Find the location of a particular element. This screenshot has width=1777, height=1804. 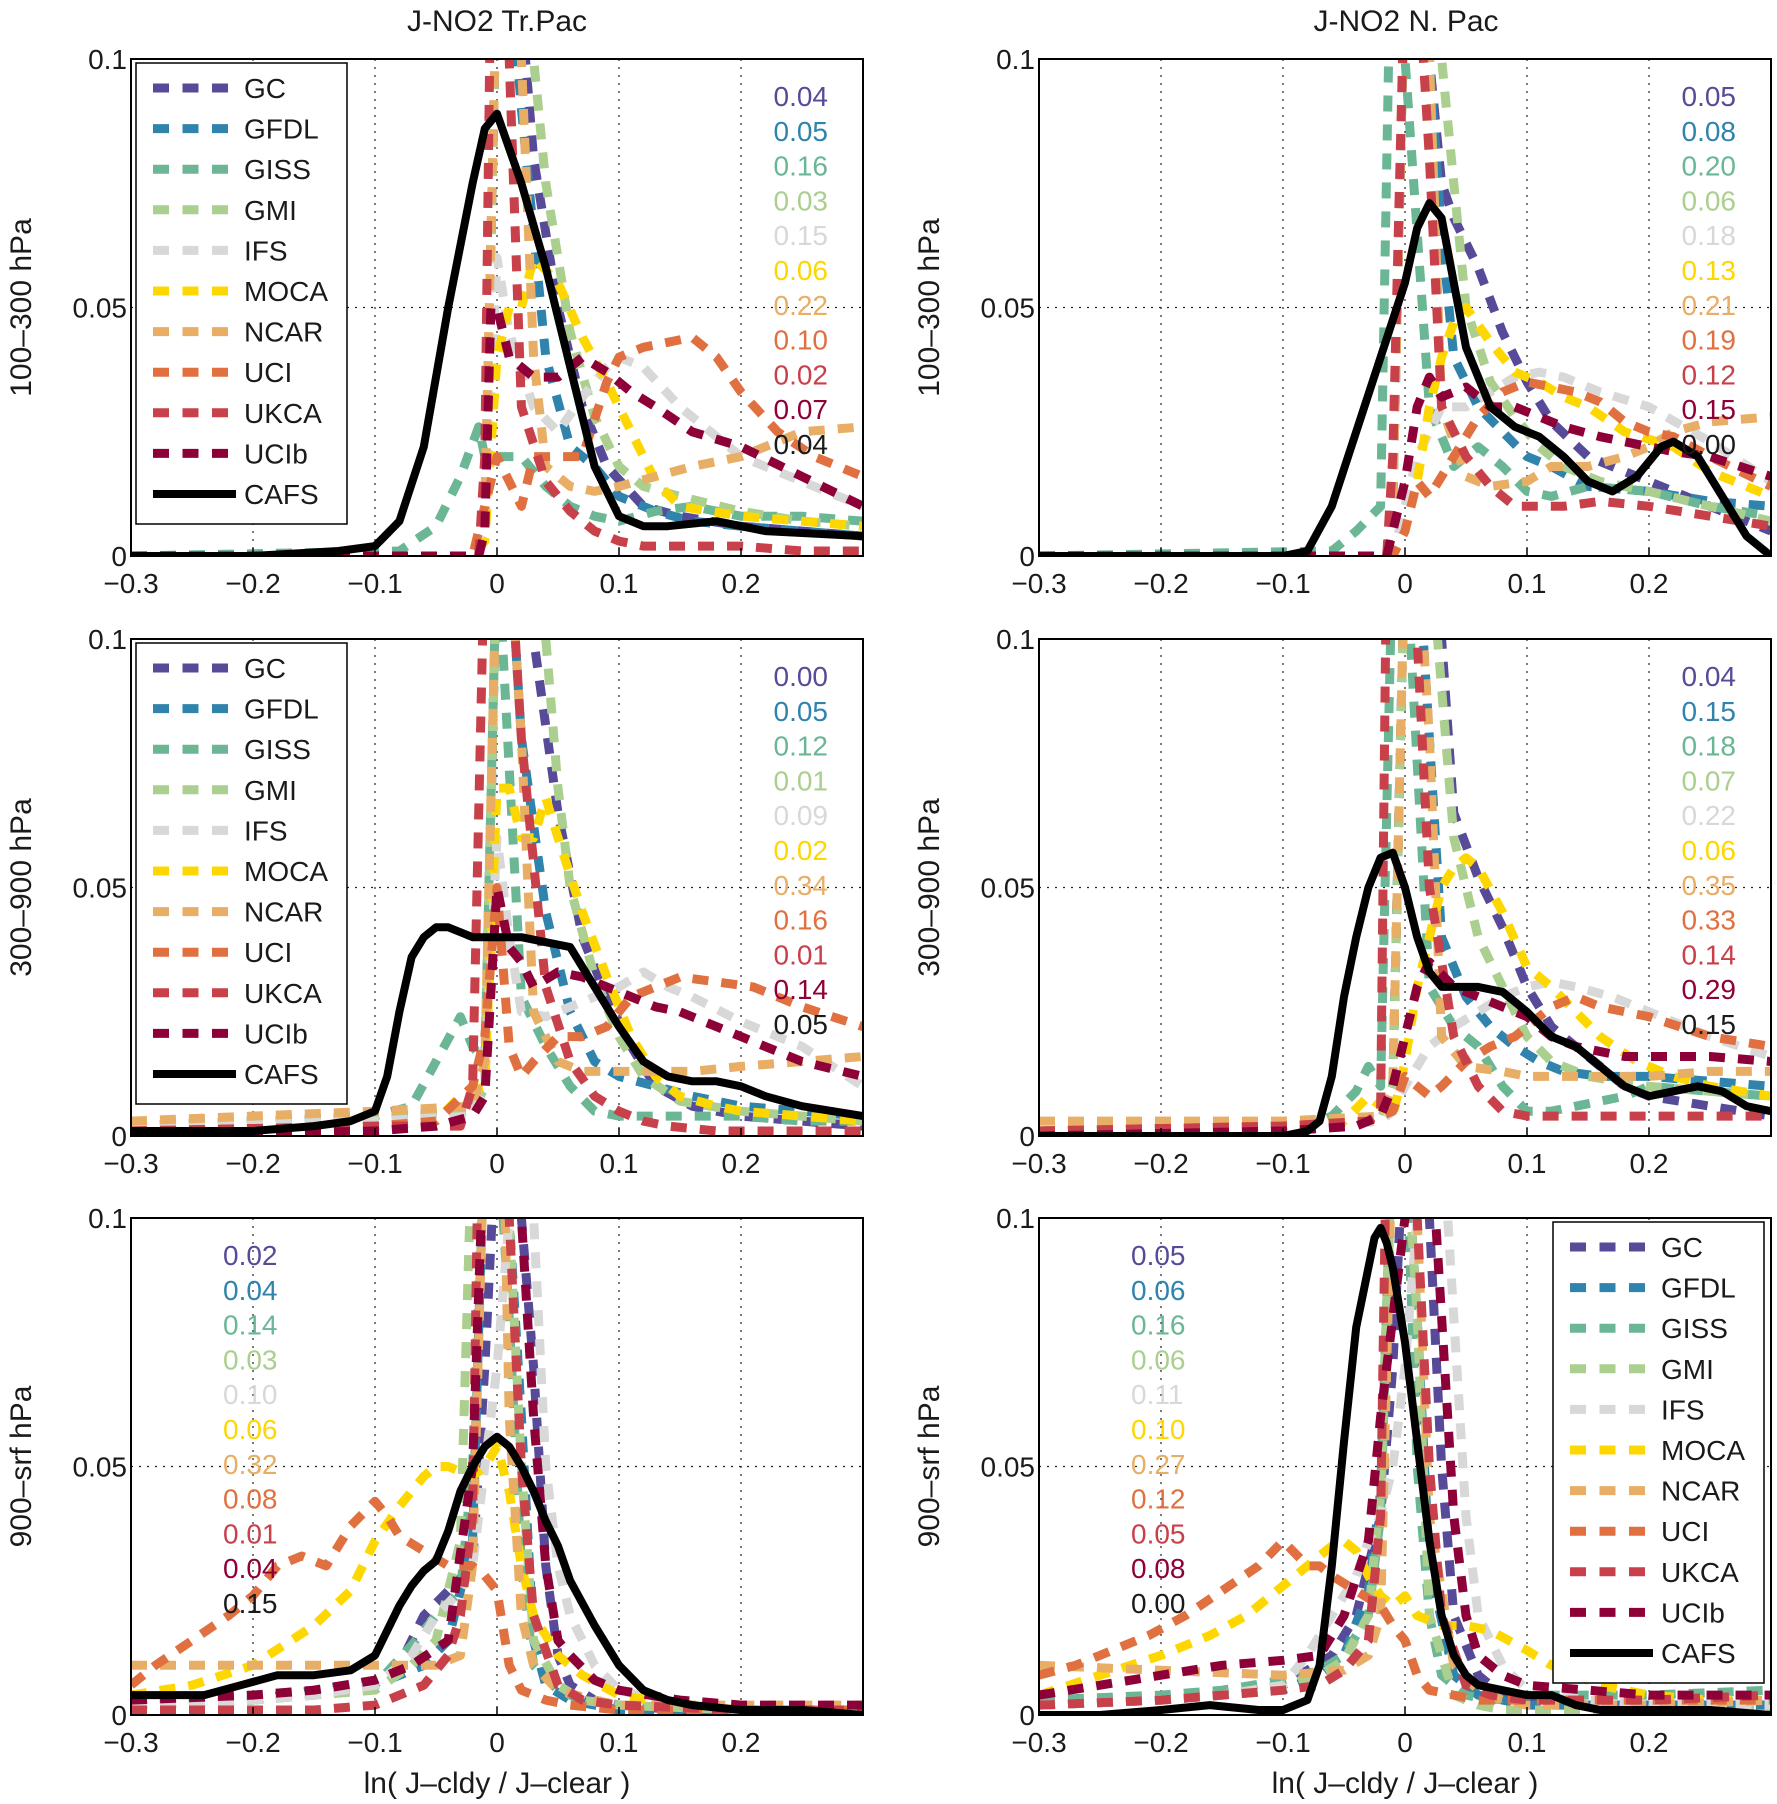

annotation-value-giss: 0.20 is located at coordinates (1709, 166).